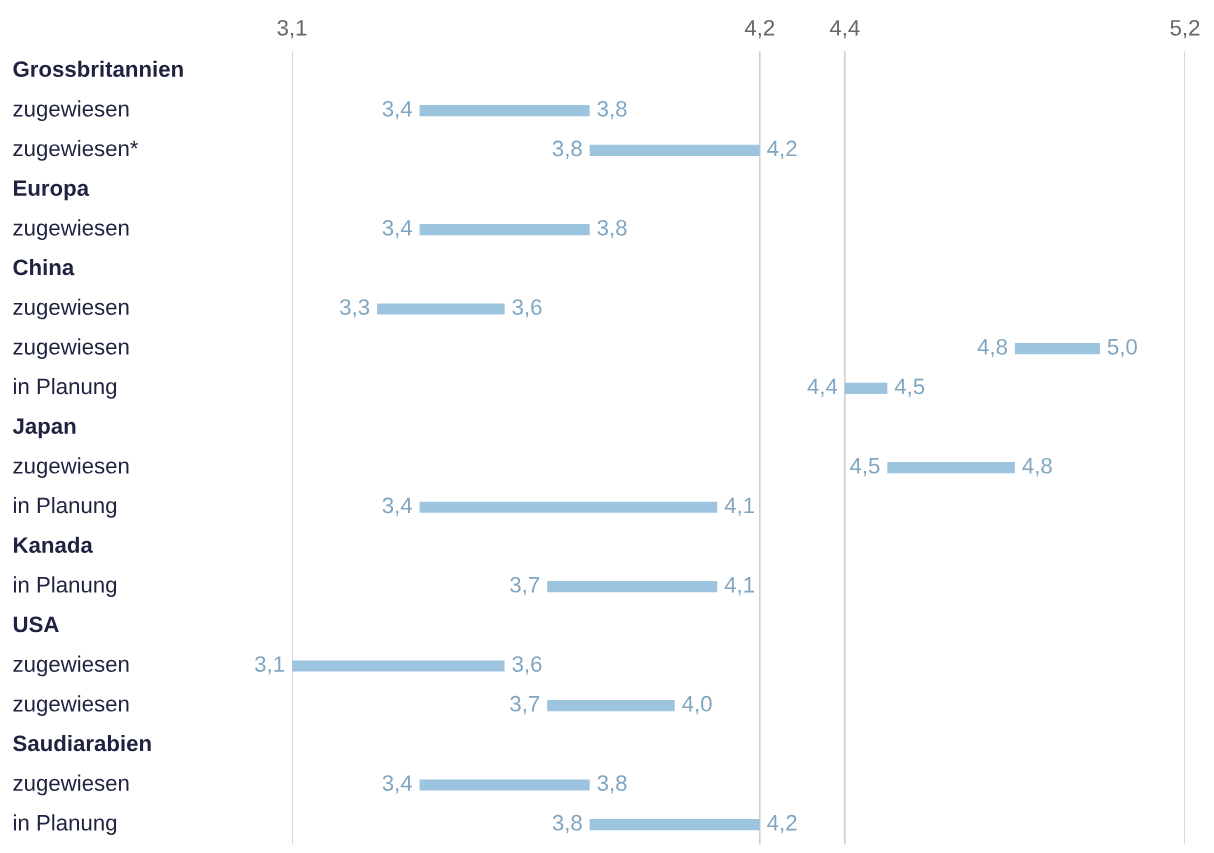  I want to click on x-tick-label: 4,4, so click(844, 29).